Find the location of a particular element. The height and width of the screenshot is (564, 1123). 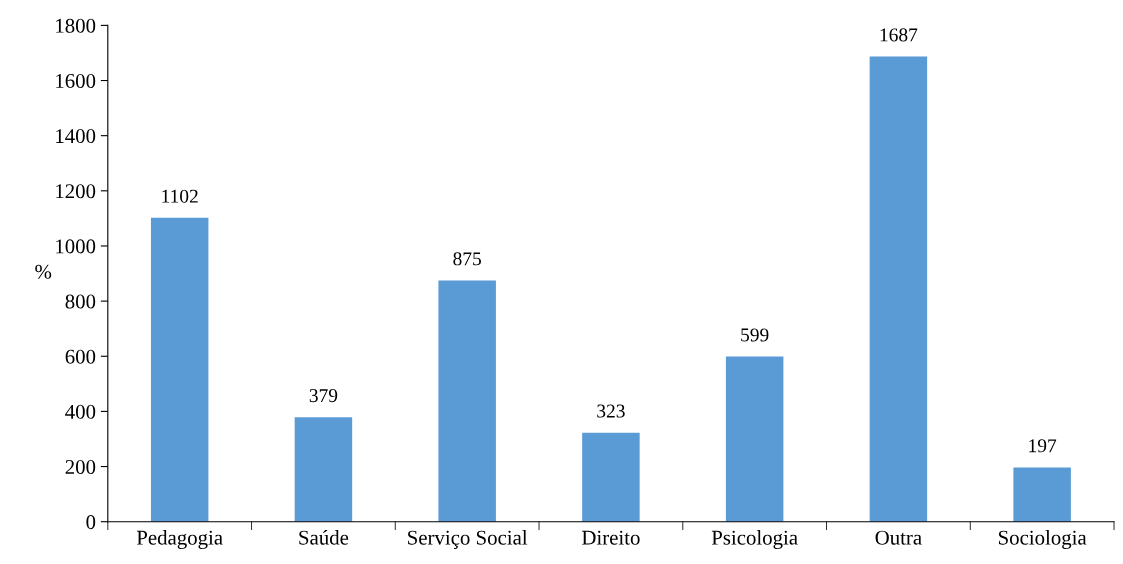

x-tick-label: Pedagogia is located at coordinates (179, 539).